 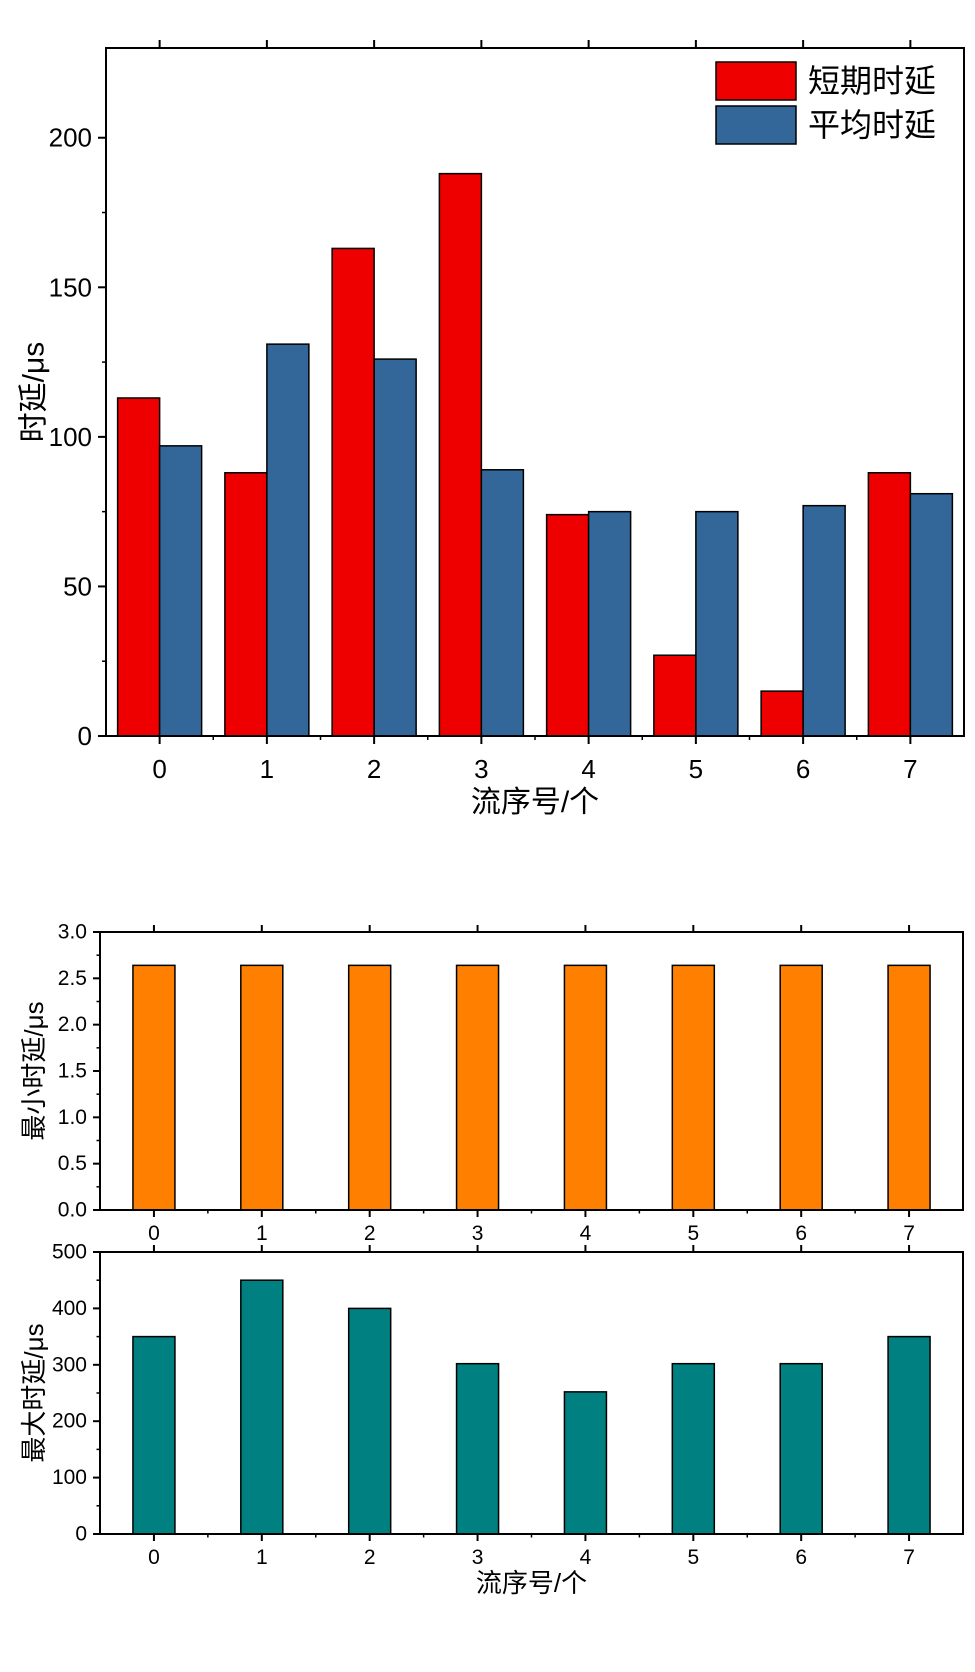 I want to click on y-axis-title: 时延/μs, so click(x=34, y=392).